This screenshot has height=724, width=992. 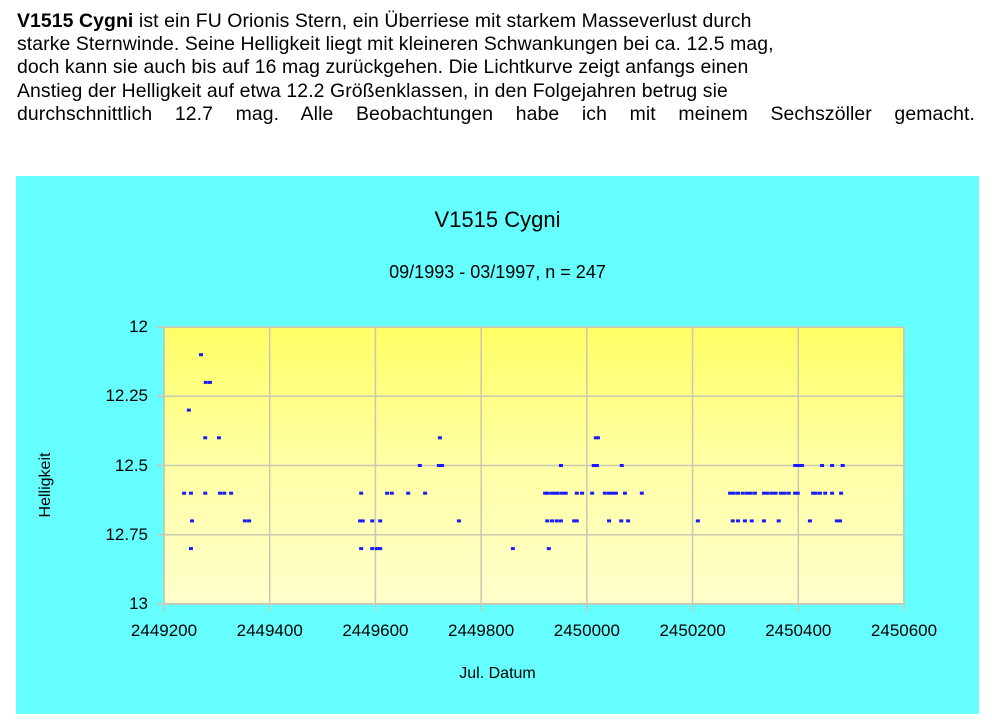 I want to click on y-tick-label: 12.25, so click(x=126, y=396).